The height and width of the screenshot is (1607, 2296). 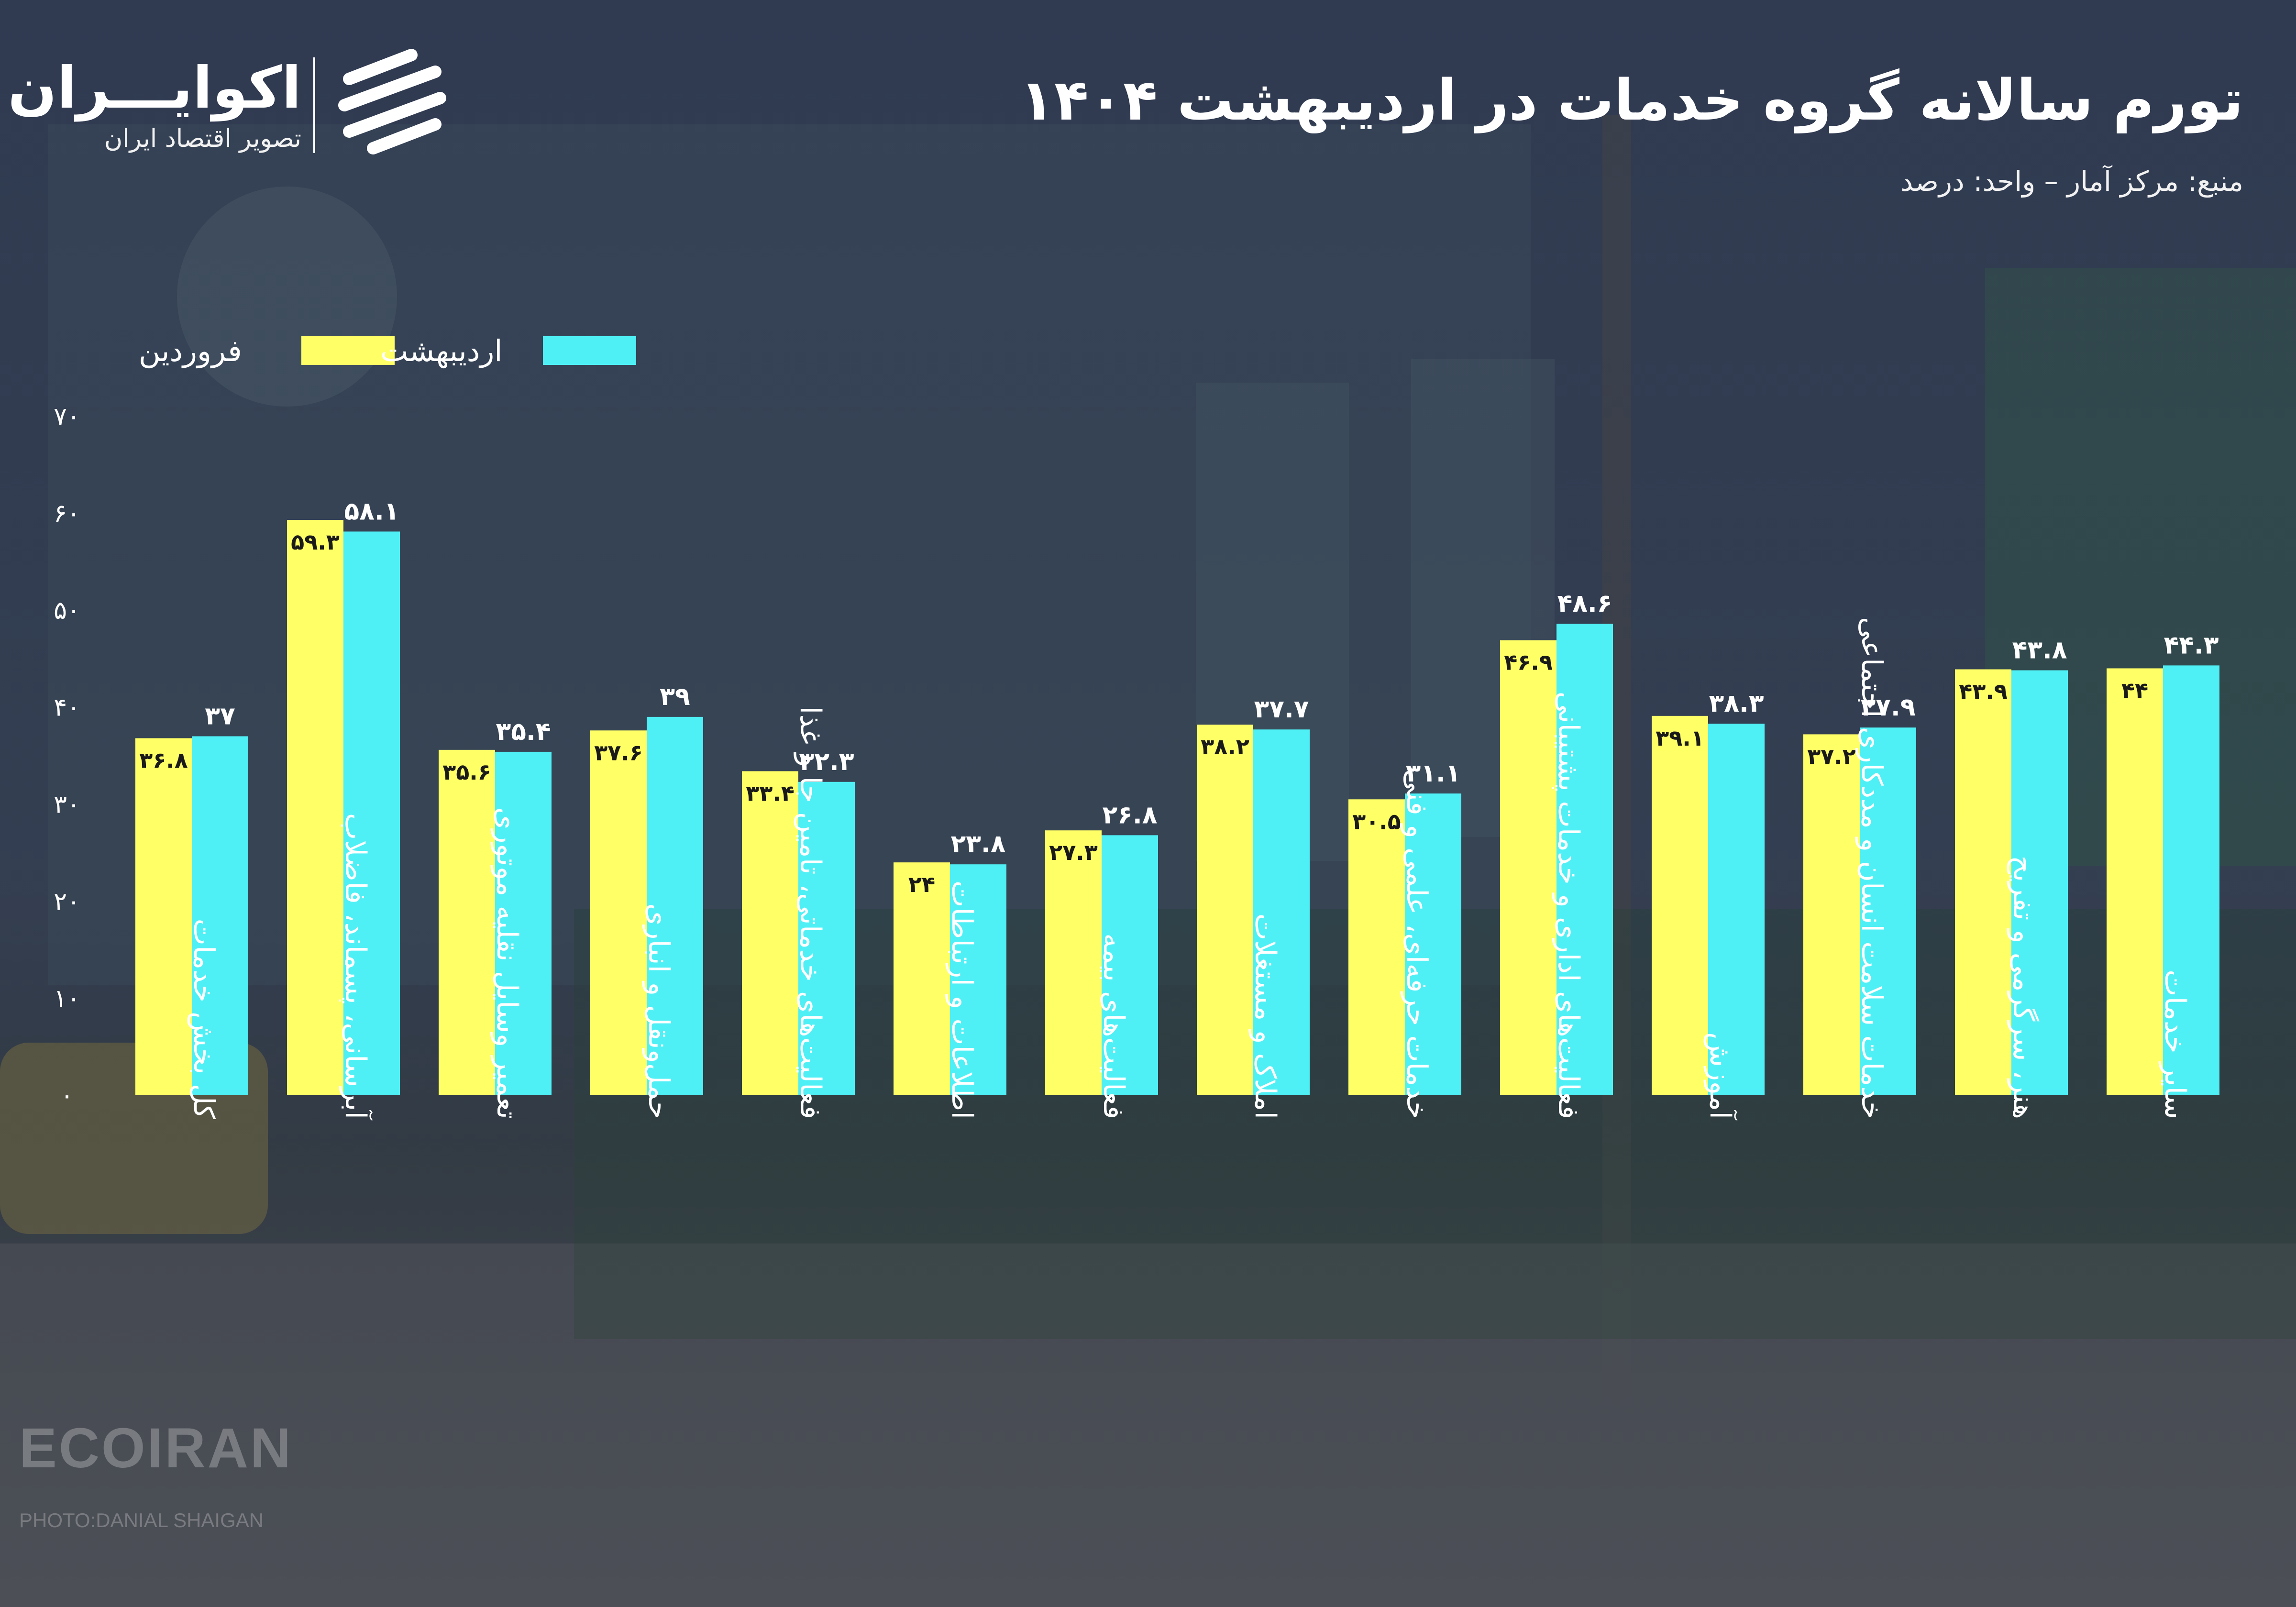 I want to click on logo-tagline: تصویر اقتصاد ایران, so click(x=203, y=138).